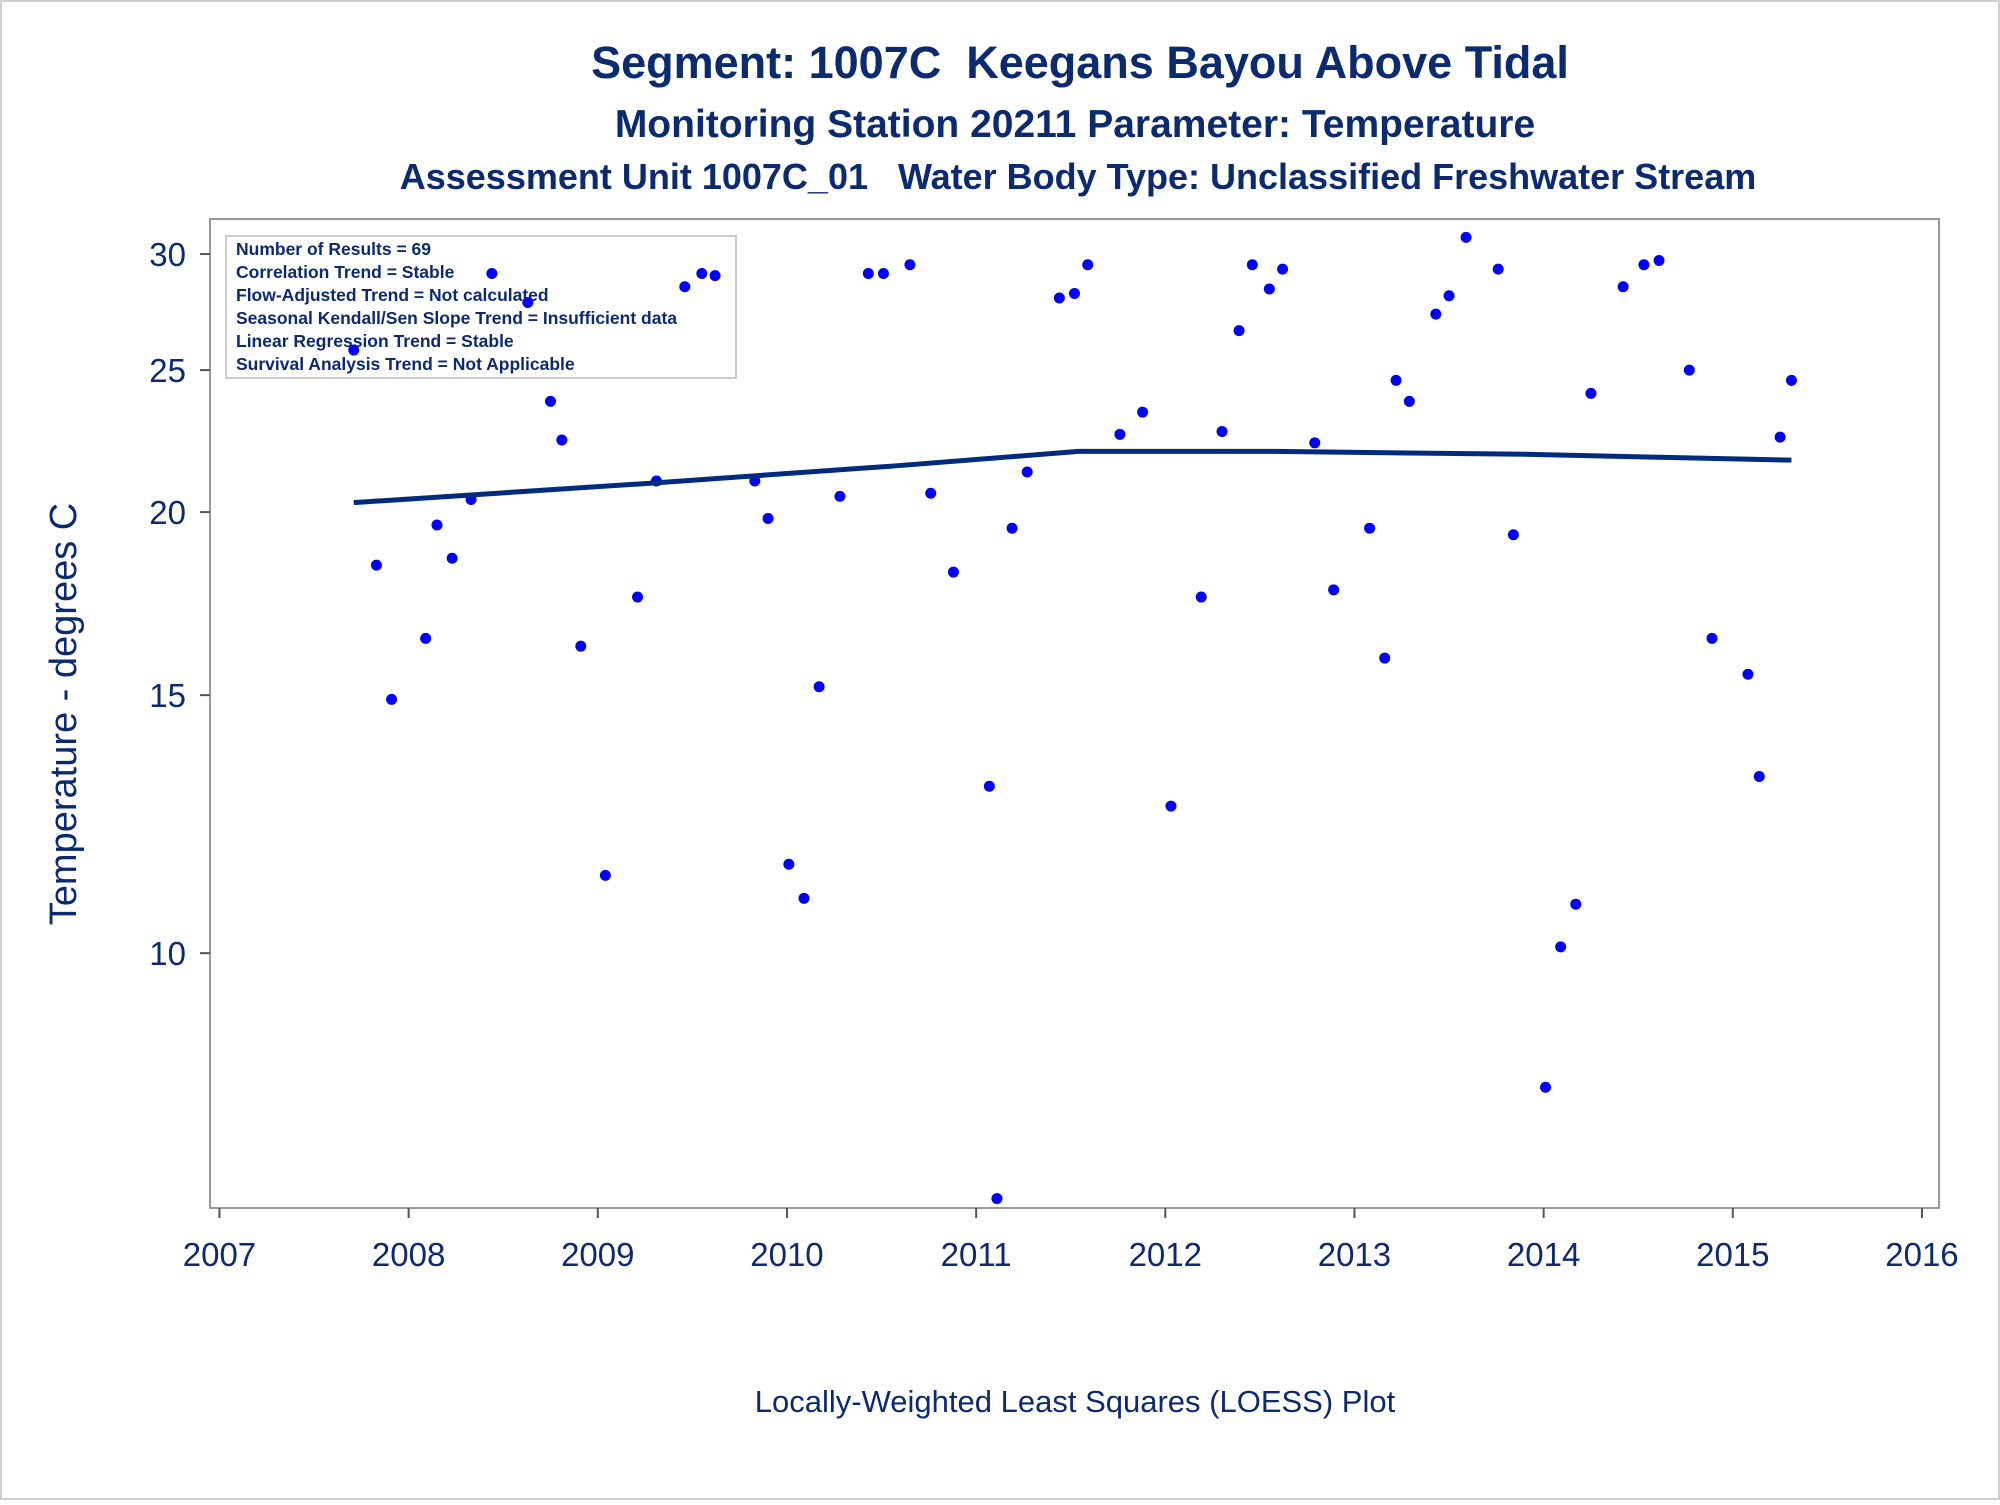  Describe the element at coordinates (219, 1254) in the screenshot. I see `x-tick-label: 2007` at that location.